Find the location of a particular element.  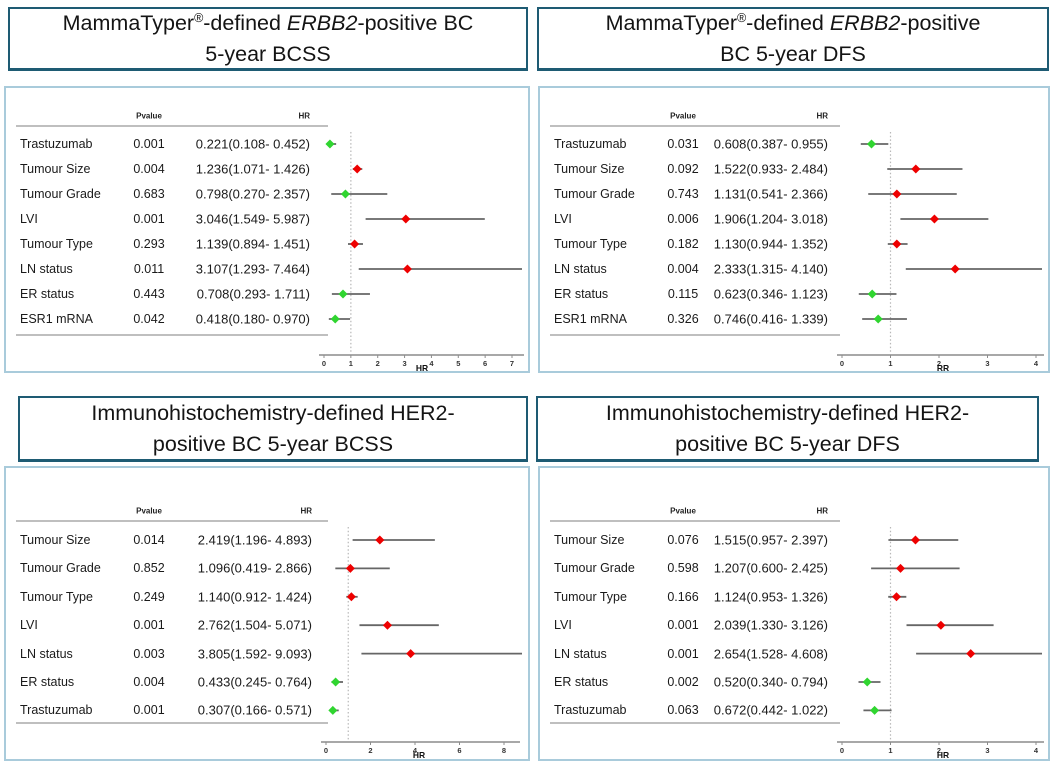

title-text-part: -defined is located at coordinates (245, 23).